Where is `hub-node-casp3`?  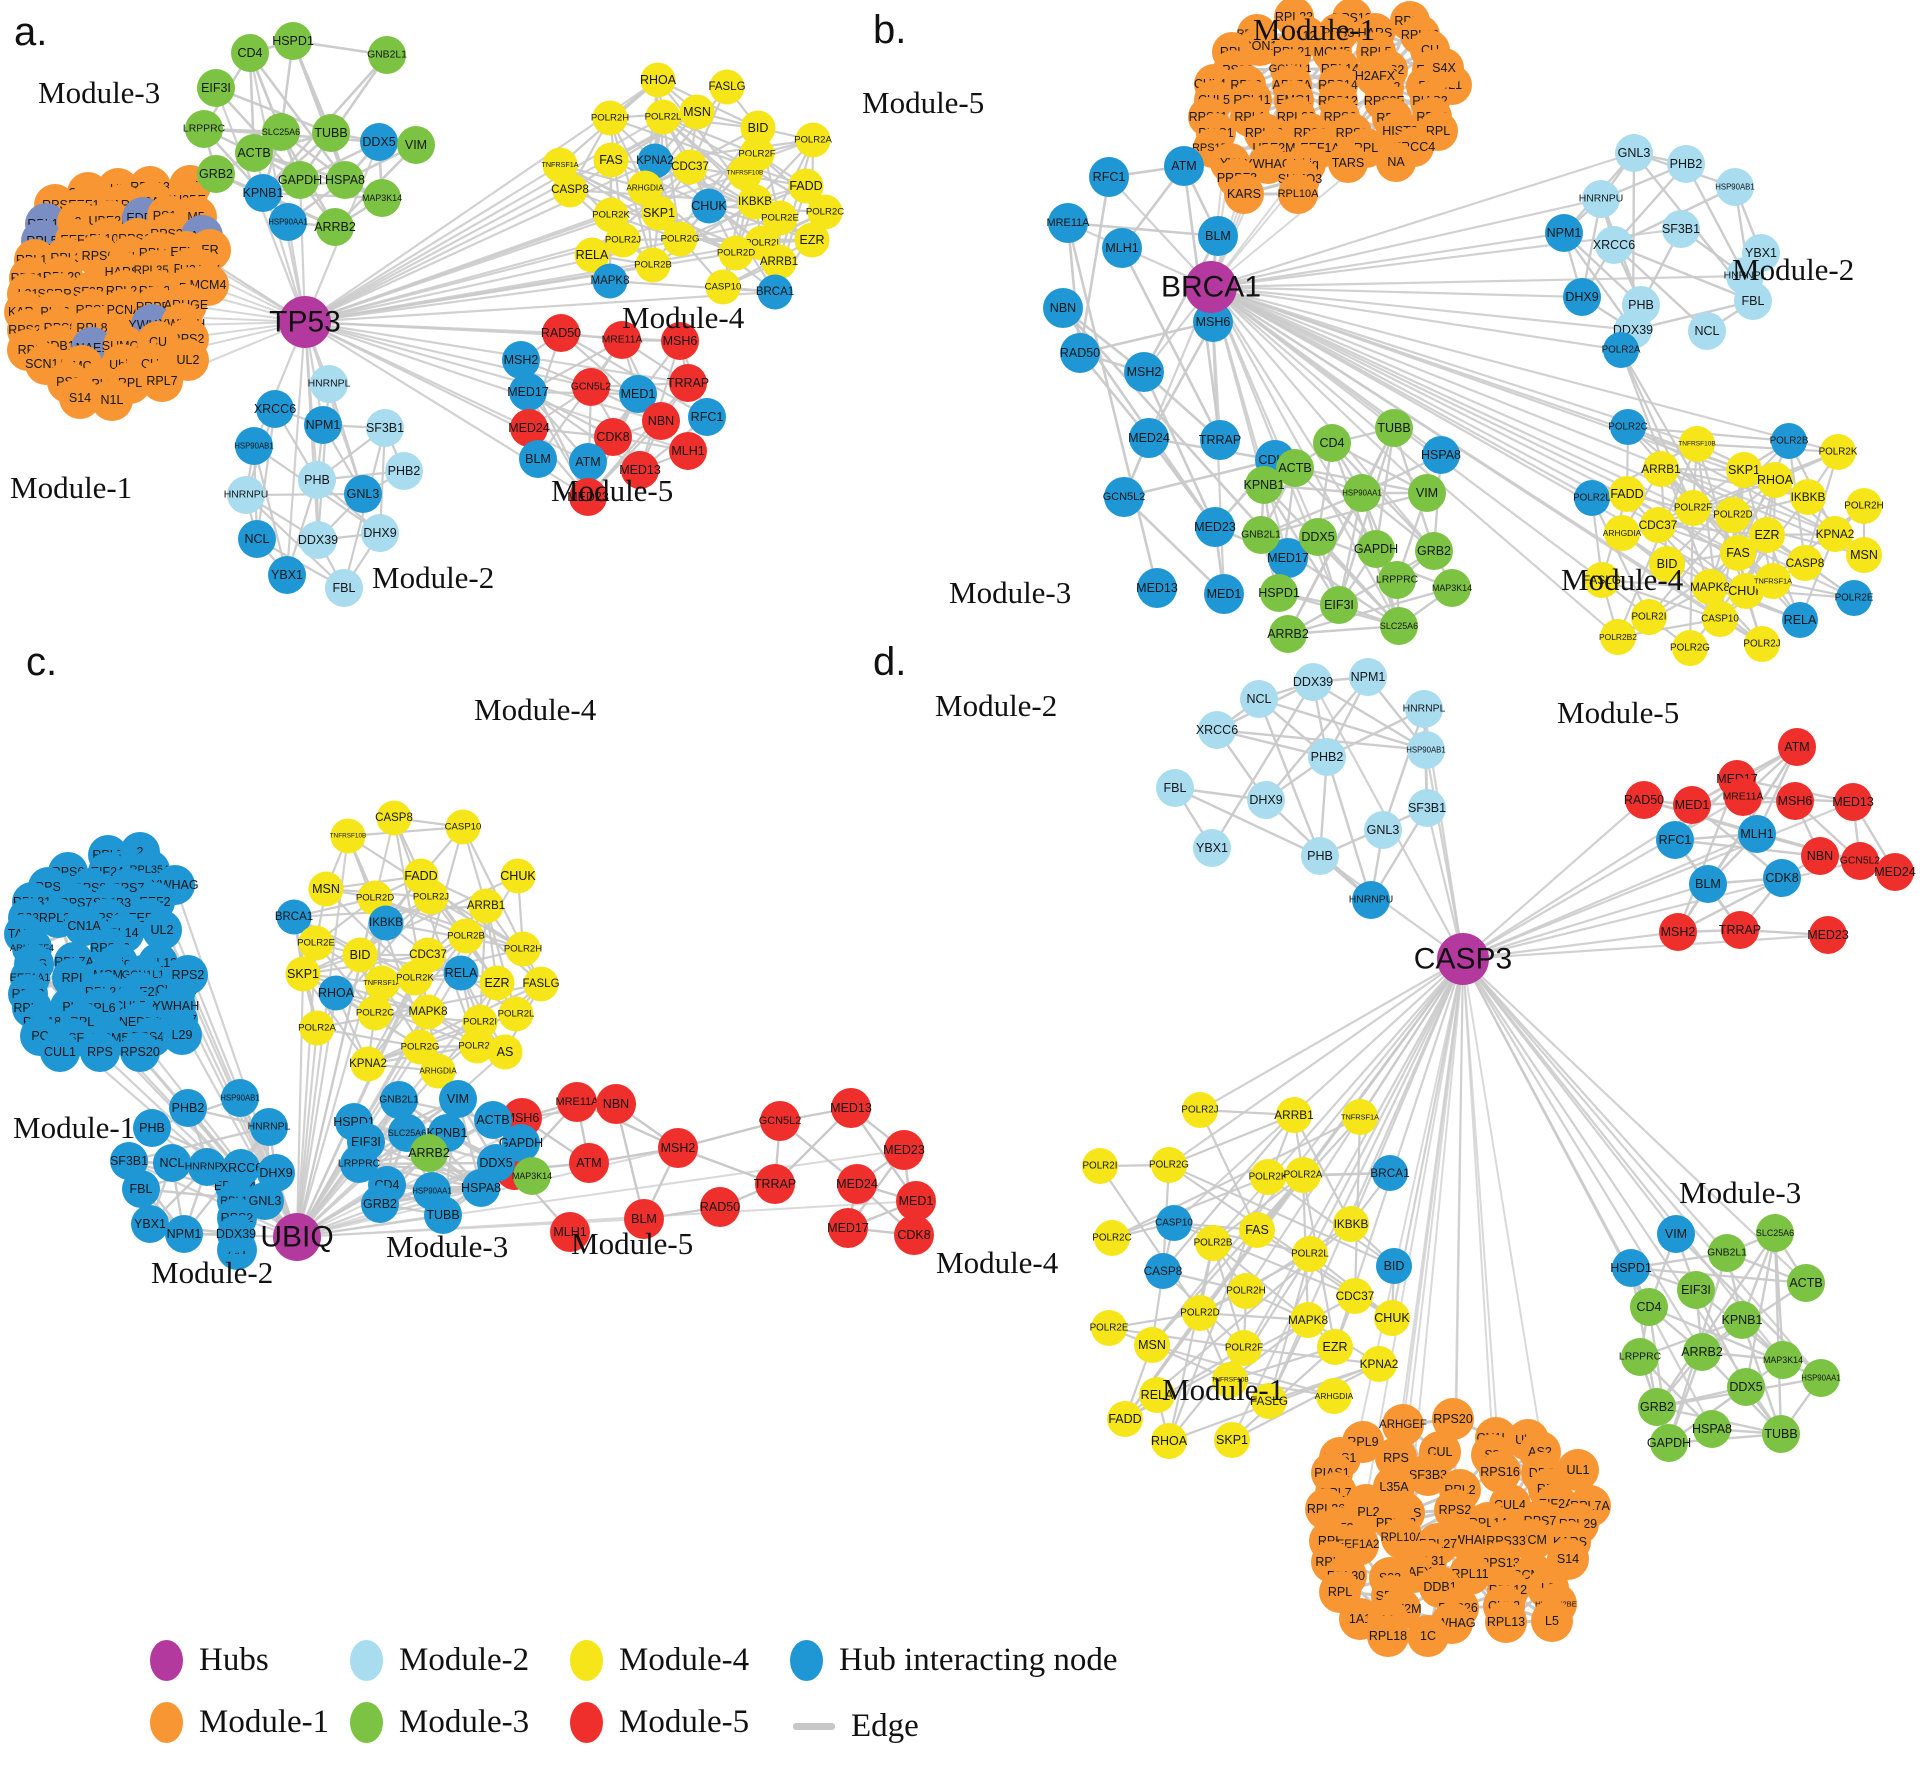
hub-node-casp3 is located at coordinates (1463, 959).